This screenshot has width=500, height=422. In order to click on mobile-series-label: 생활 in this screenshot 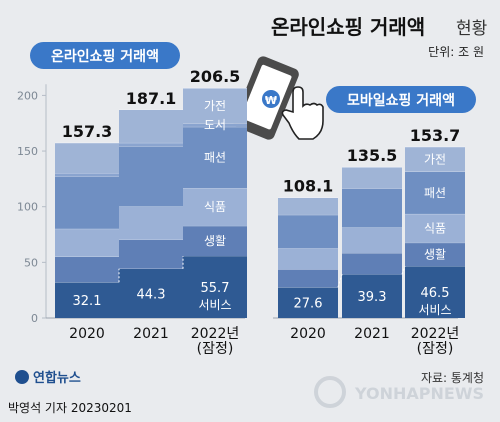, I will do `click(435, 255)`.